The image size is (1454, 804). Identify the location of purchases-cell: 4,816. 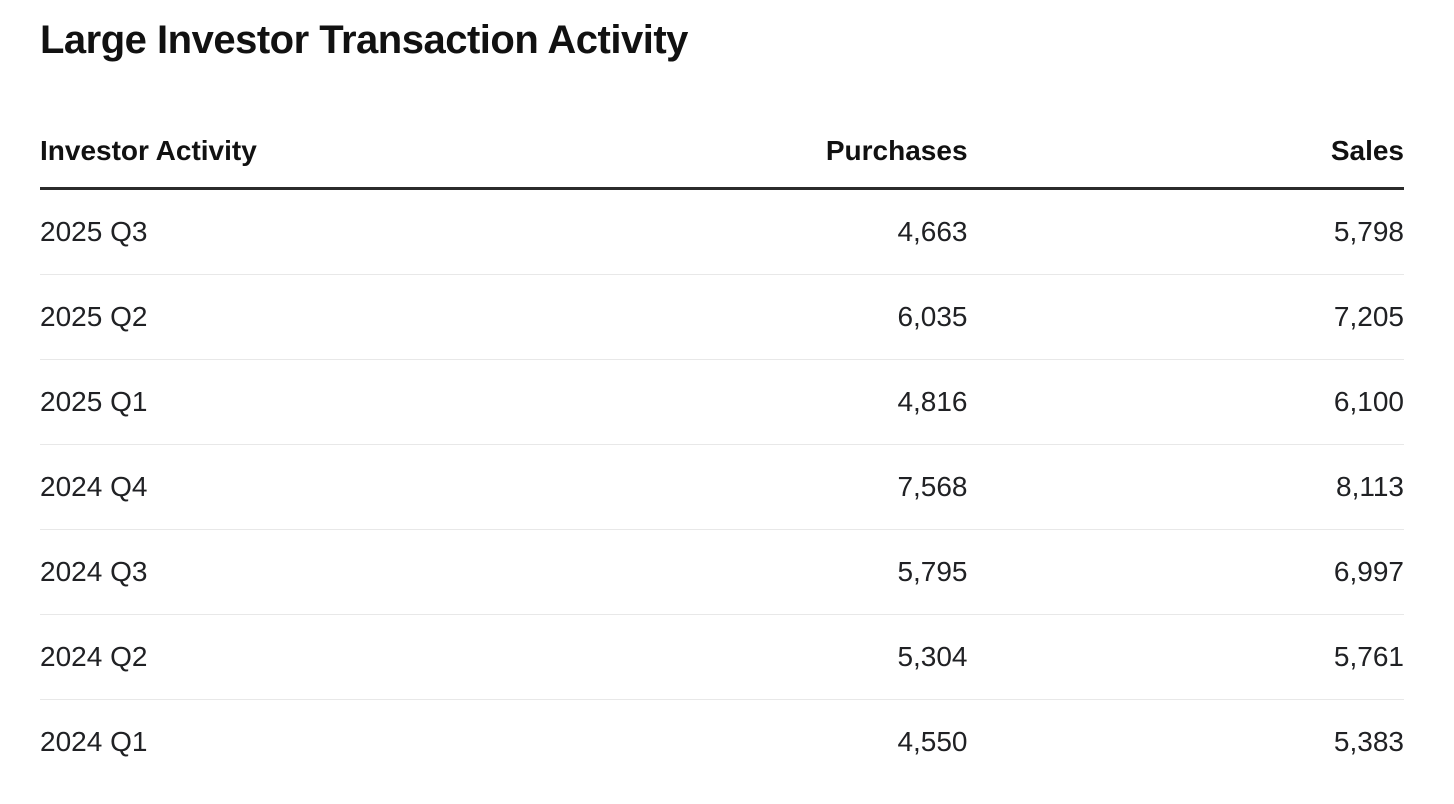
(932, 401).